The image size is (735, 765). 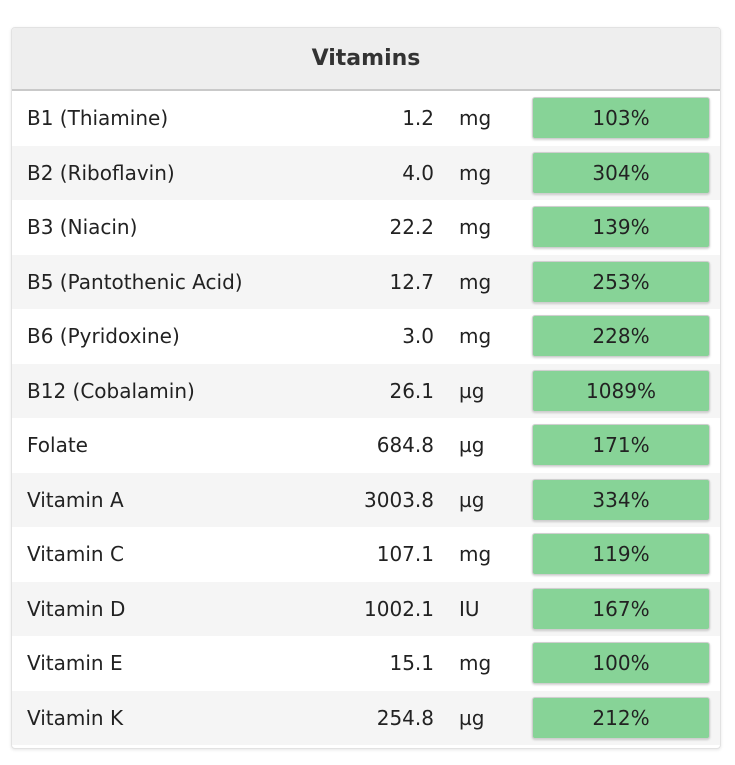 What do you see at coordinates (418, 336) in the screenshot?
I see `nutrient-amount: 3.0` at bounding box center [418, 336].